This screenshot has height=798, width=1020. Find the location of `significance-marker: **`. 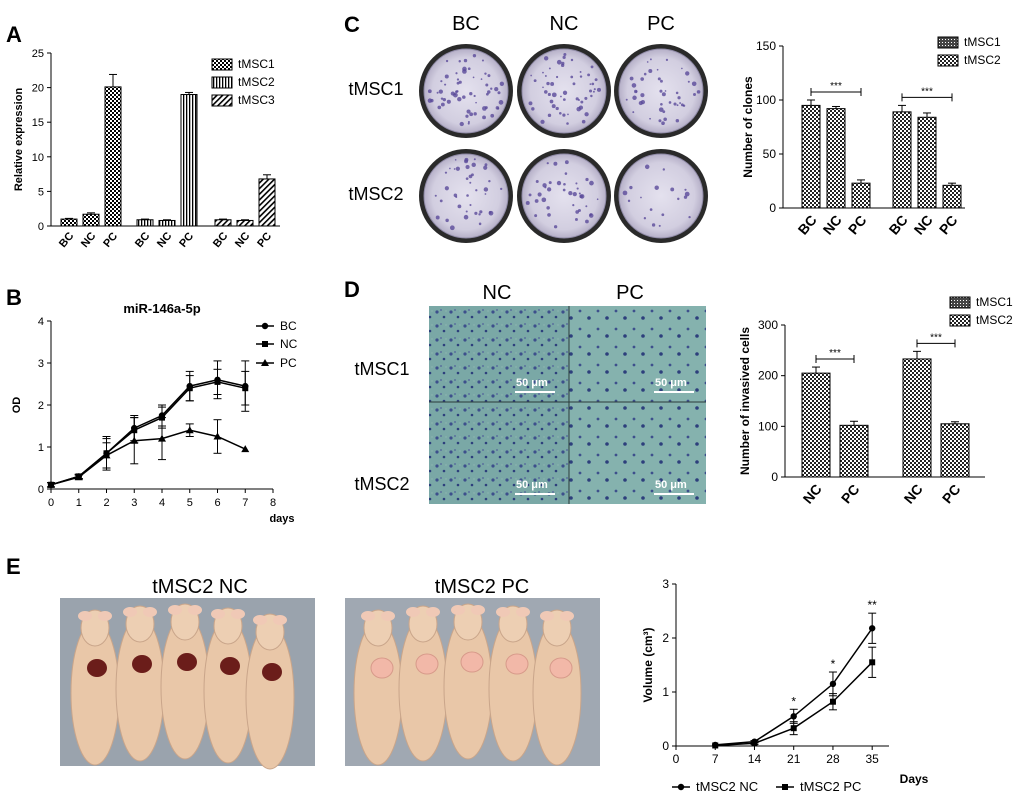

significance-marker: ** is located at coordinates (873, 605).